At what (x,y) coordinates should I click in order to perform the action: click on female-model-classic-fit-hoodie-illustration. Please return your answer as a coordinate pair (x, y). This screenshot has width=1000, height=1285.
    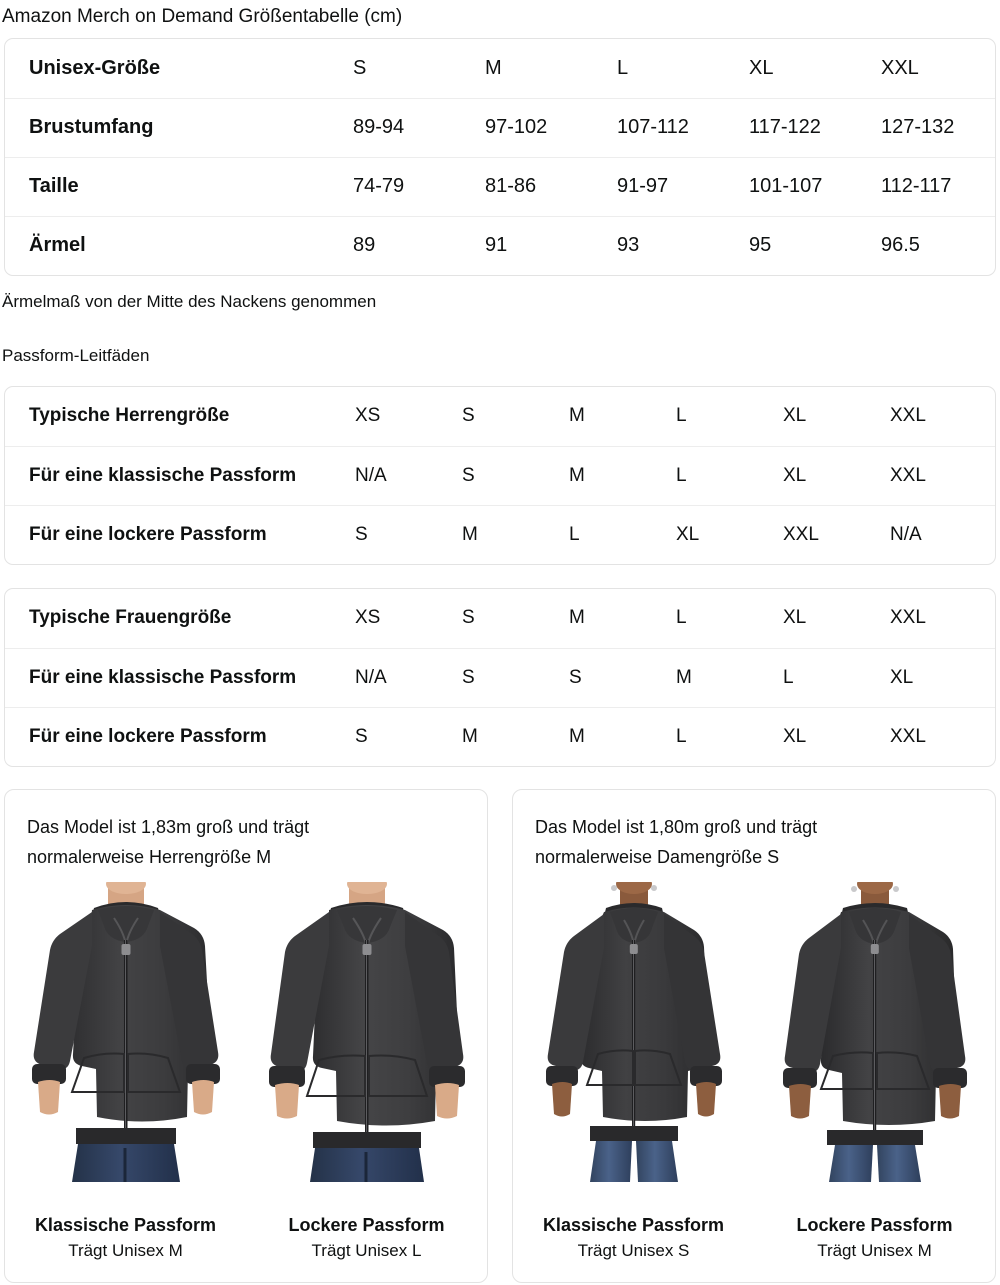
    Looking at the image, I should click on (633, 1032).